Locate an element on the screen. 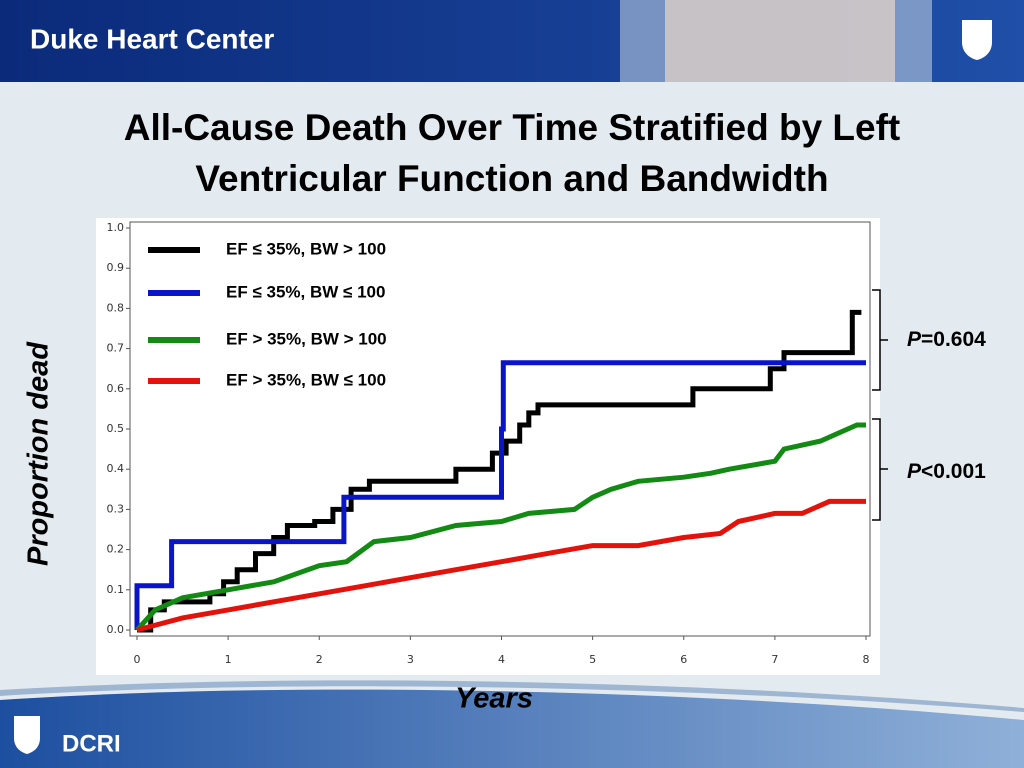 The width and height of the screenshot is (1024, 768). y-tick-label: 1.0 is located at coordinates (116, 227).